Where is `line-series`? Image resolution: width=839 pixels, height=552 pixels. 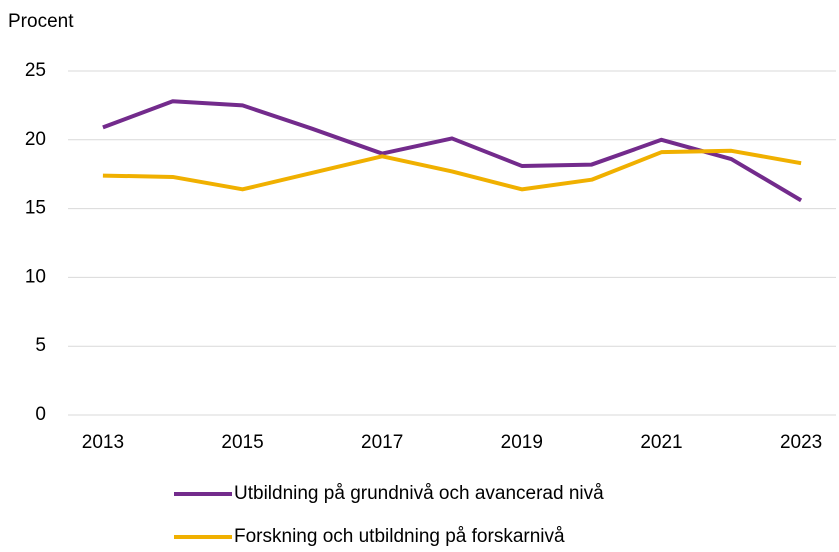
line-series is located at coordinates (452, 170).